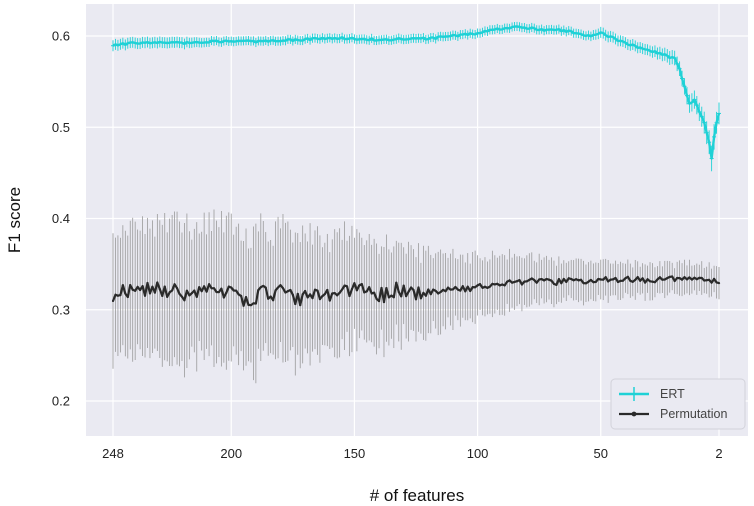 The image size is (754, 506). Describe the element at coordinates (14, 220) in the screenshot. I see `y-axis-label: F1 score` at that location.